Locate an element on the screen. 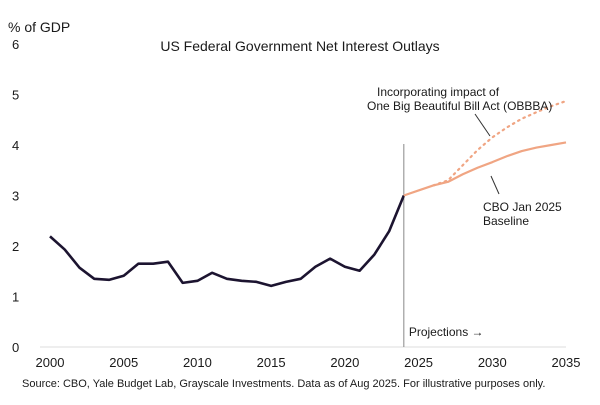  y-axis-label: % of GDP is located at coordinates (39, 27).